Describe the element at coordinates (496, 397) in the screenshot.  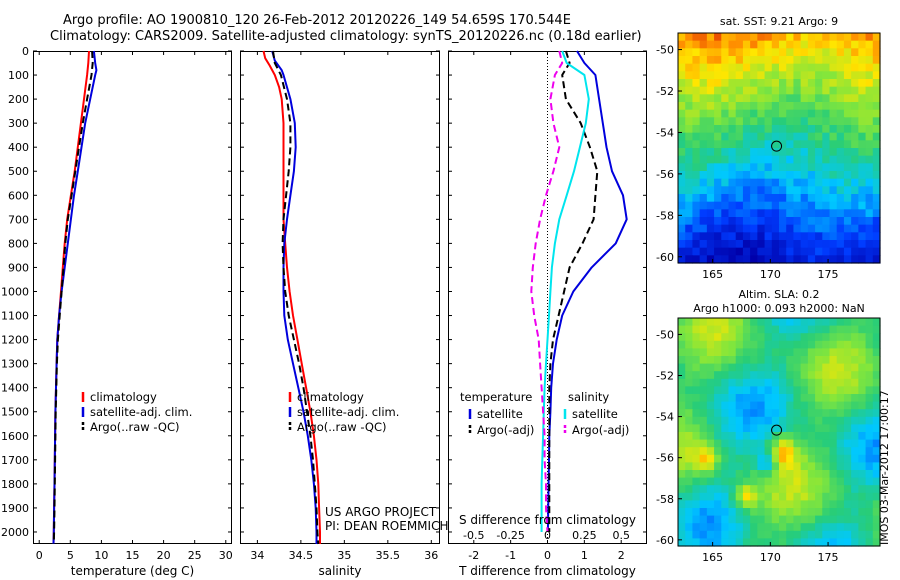
I see `legend-title-temperature: temperature` at that location.